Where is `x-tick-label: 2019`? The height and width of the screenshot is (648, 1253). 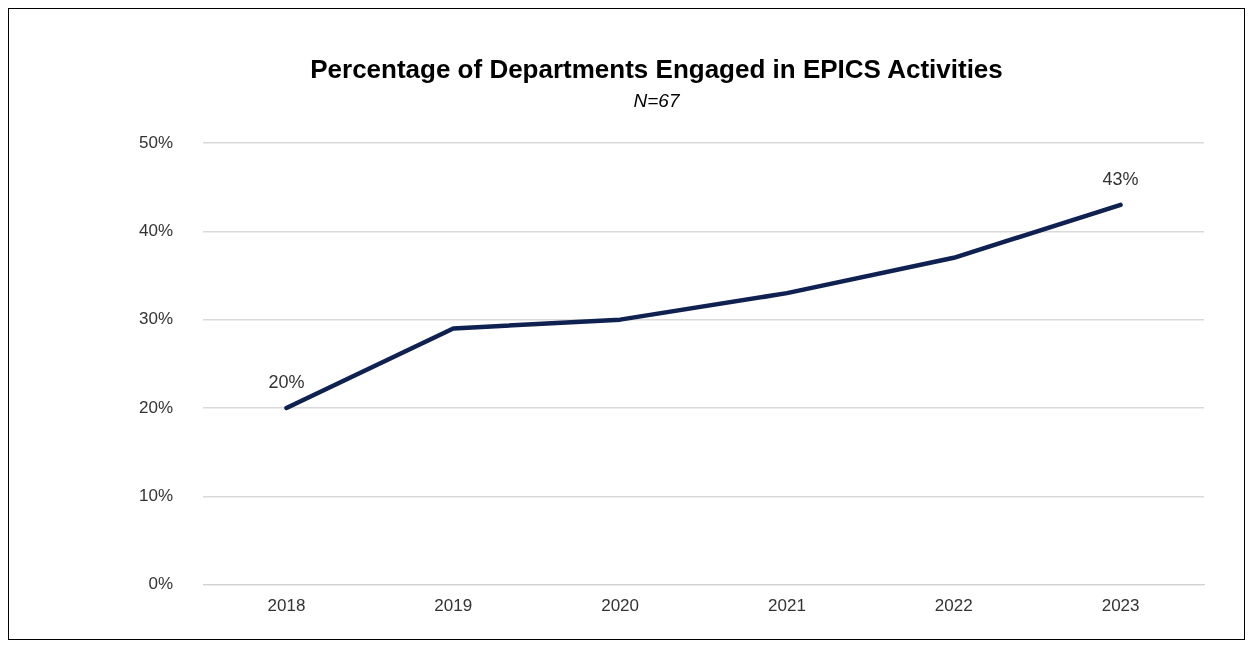 x-tick-label: 2019 is located at coordinates (453, 606).